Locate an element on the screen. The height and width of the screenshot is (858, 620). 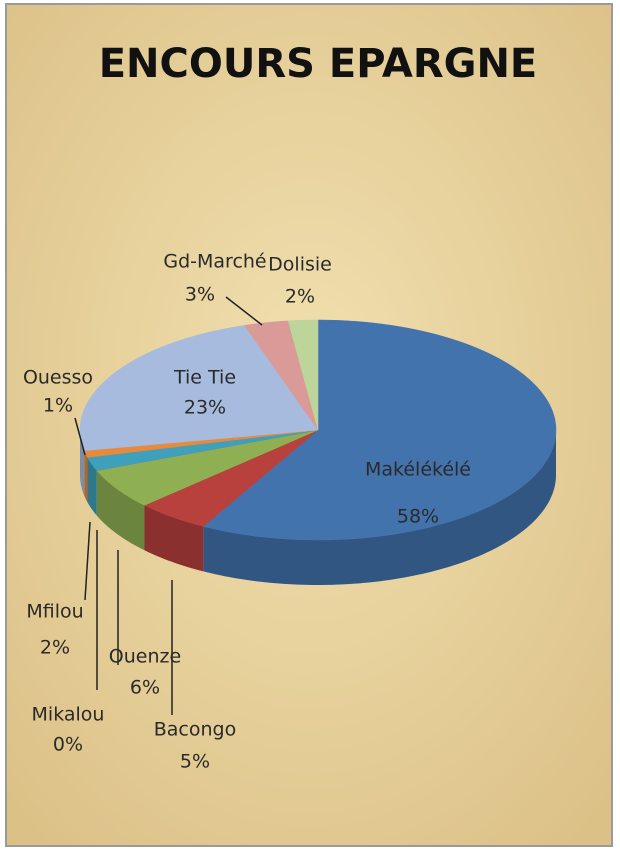
slice-value-label: 3% is located at coordinates (200, 295).